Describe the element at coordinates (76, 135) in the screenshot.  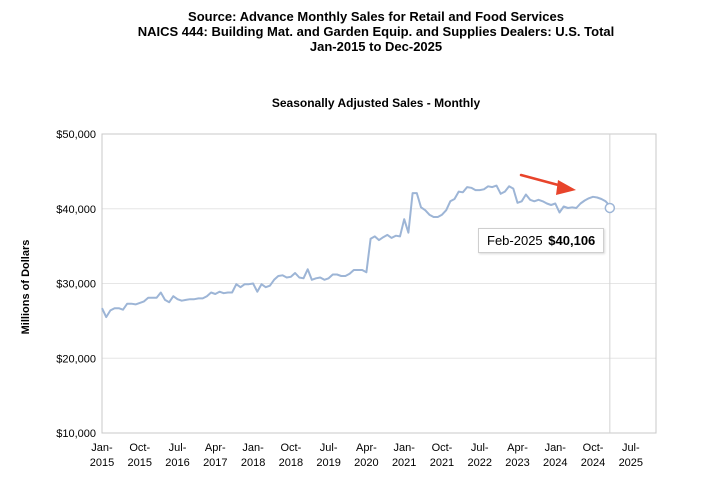
I see `y-tick-label: $50,000` at that location.